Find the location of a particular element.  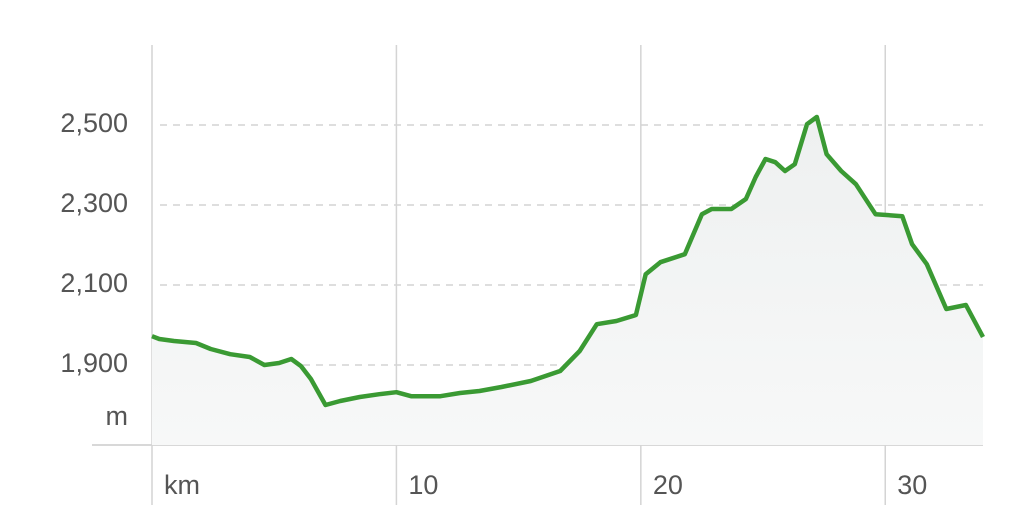

y-tick-label: 1,900 is located at coordinates (94, 363).